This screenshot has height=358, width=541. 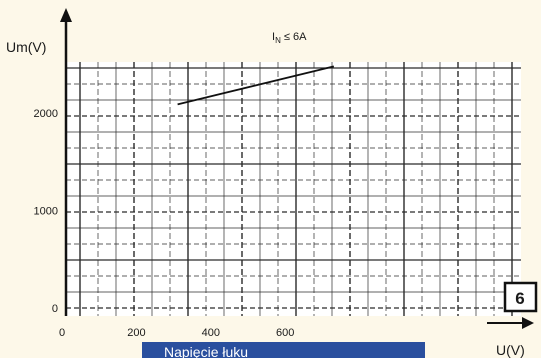 I want to click on x-tick-label: 0, so click(x=62, y=333).